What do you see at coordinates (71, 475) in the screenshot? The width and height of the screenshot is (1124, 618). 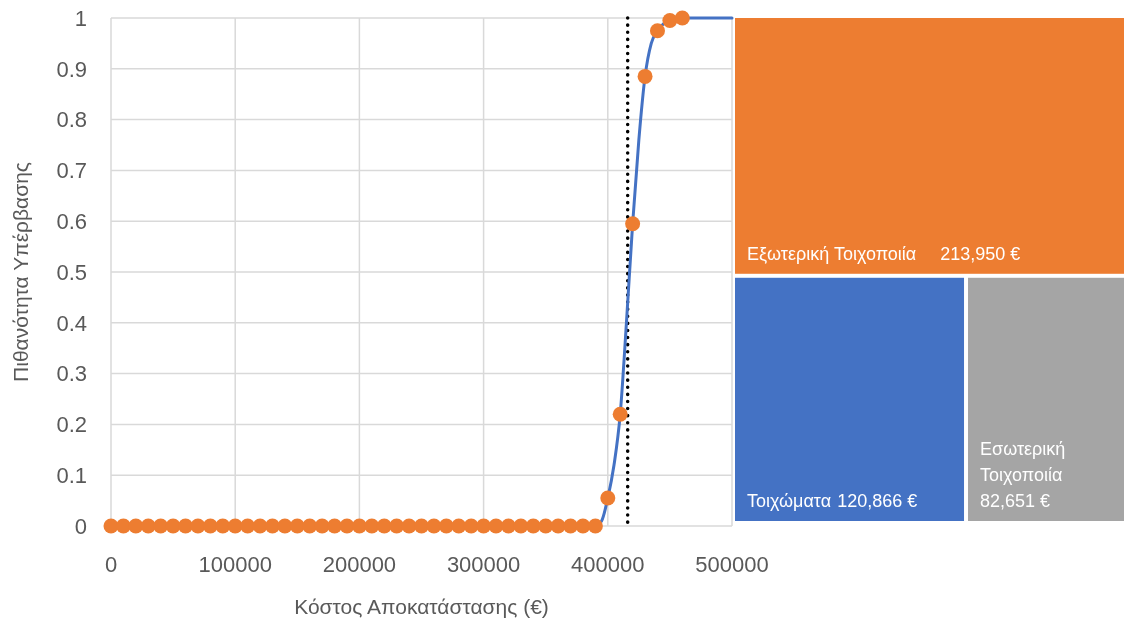 I see `y-tick-label: 0.1` at bounding box center [71, 475].